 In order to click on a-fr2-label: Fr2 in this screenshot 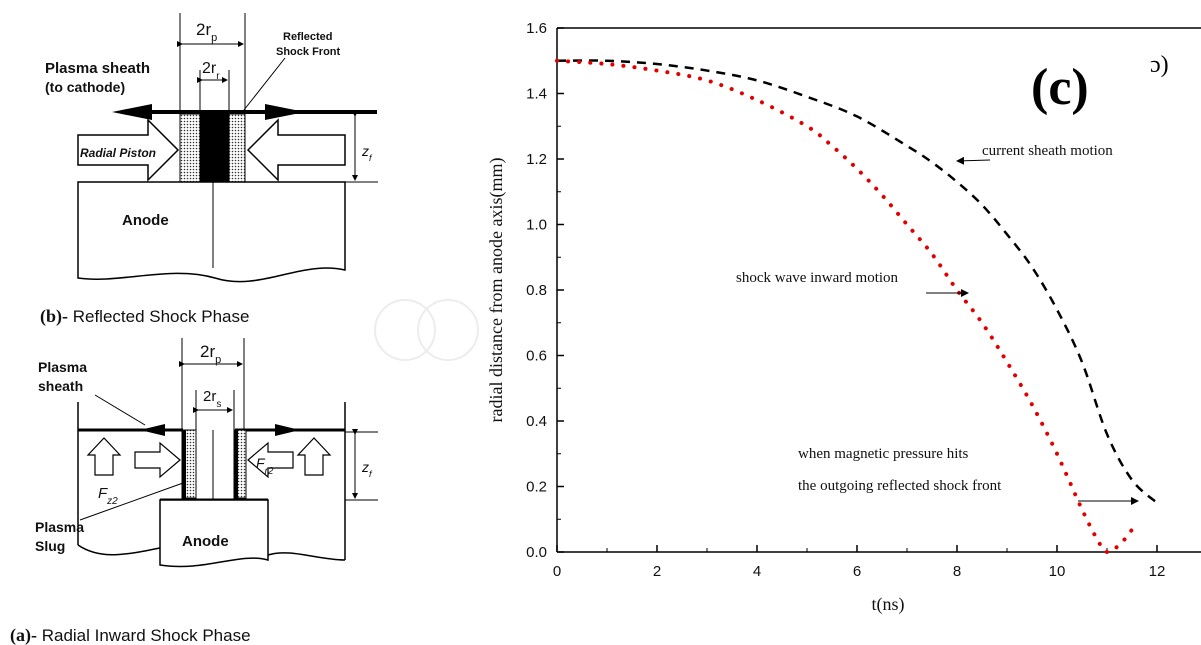, I will do `click(265, 466)`.